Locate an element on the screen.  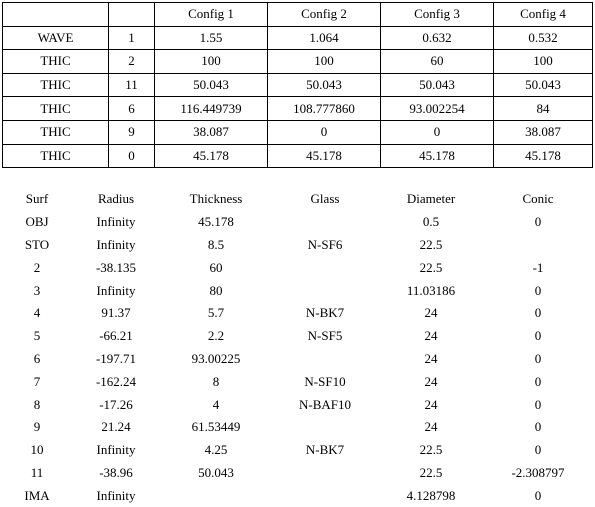
cell: 0.5 is located at coordinates (431, 222).